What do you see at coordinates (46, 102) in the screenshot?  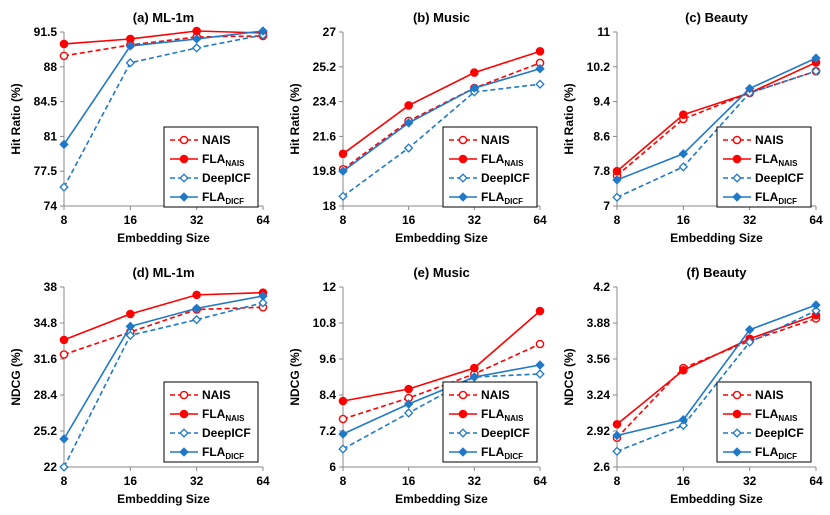 I see `y-tick-label: 84.5` at bounding box center [46, 102].